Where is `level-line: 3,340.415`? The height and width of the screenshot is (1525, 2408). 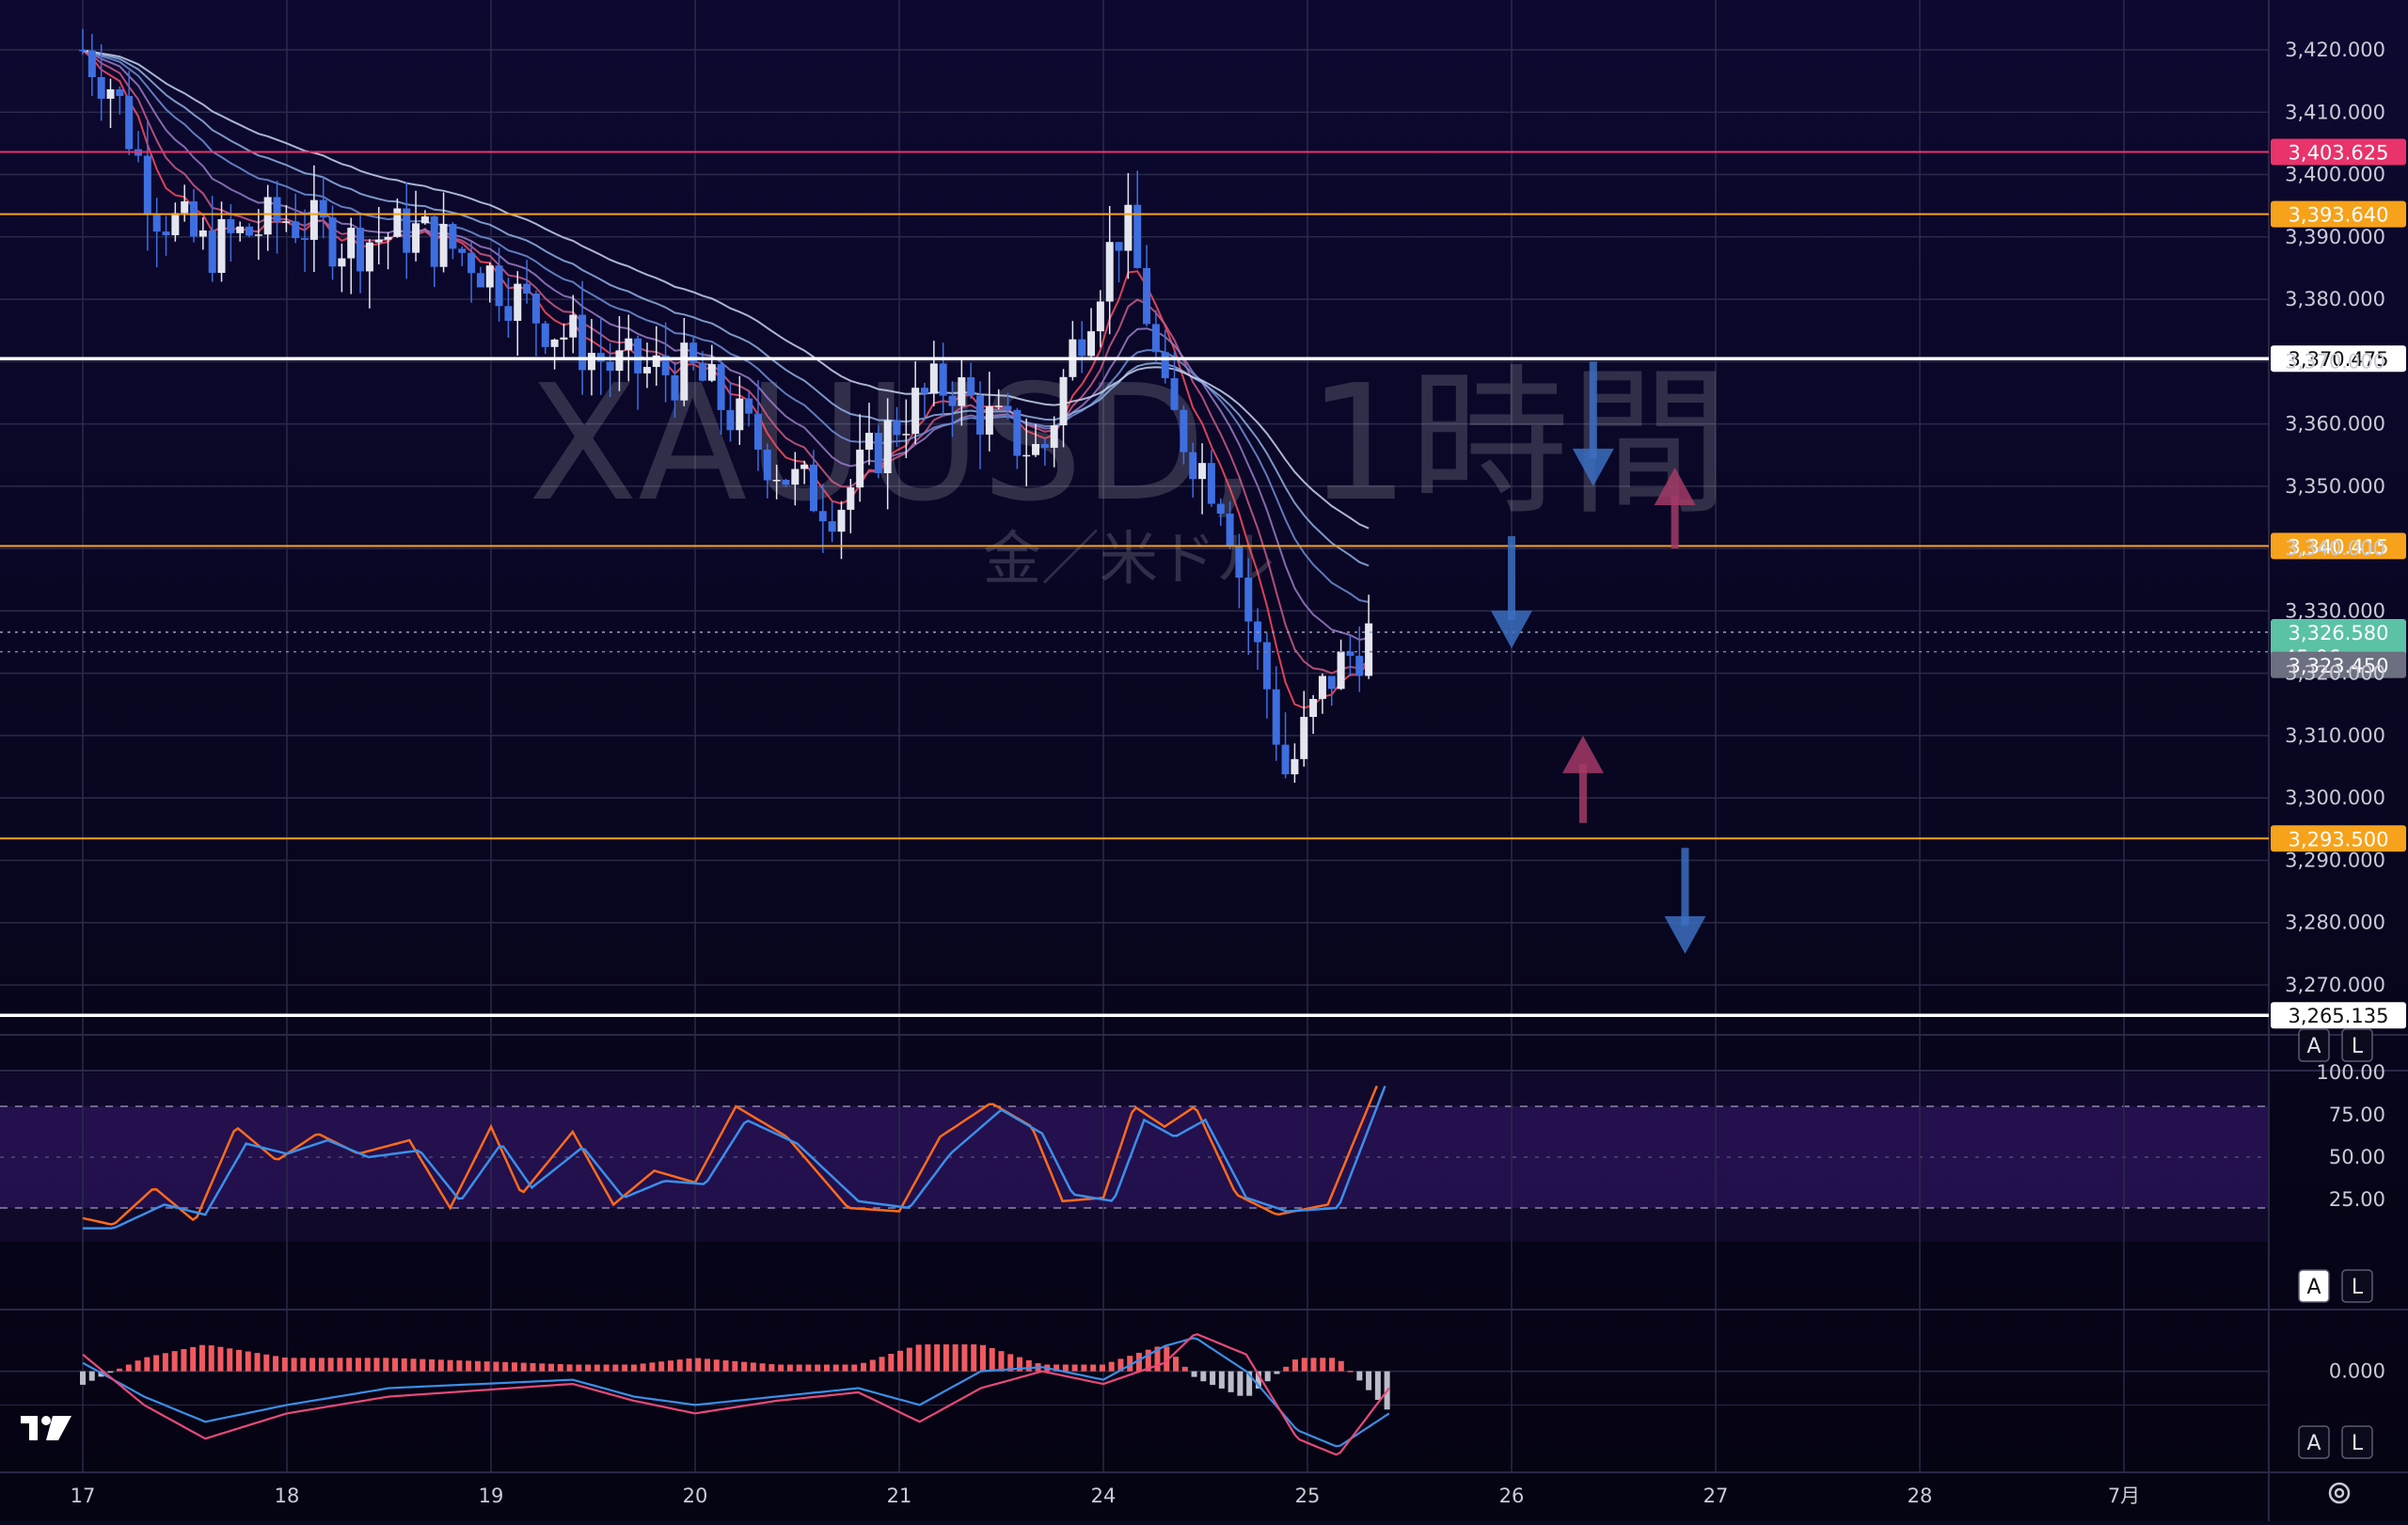 level-line: 3,340.415 is located at coordinates (1203, 546).